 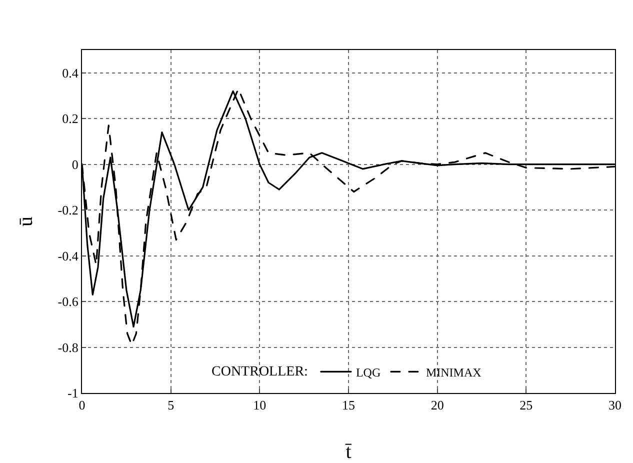 I want to click on x-axis-title: t̄, so click(x=348, y=452).